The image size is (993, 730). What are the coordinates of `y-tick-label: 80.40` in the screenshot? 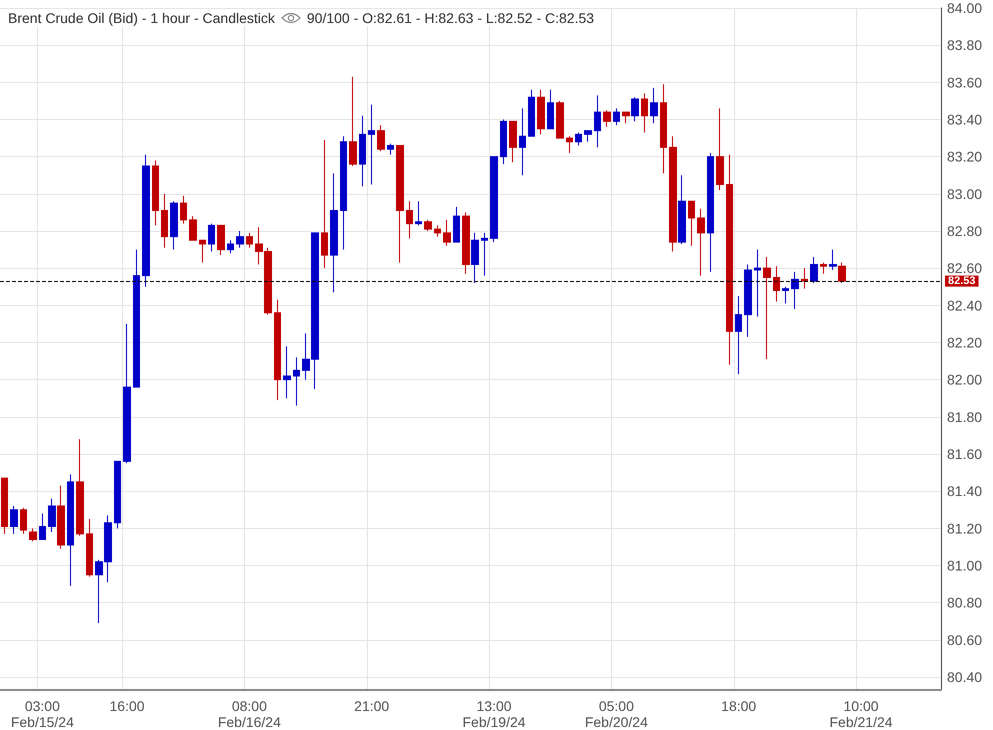 It's located at (964, 676).